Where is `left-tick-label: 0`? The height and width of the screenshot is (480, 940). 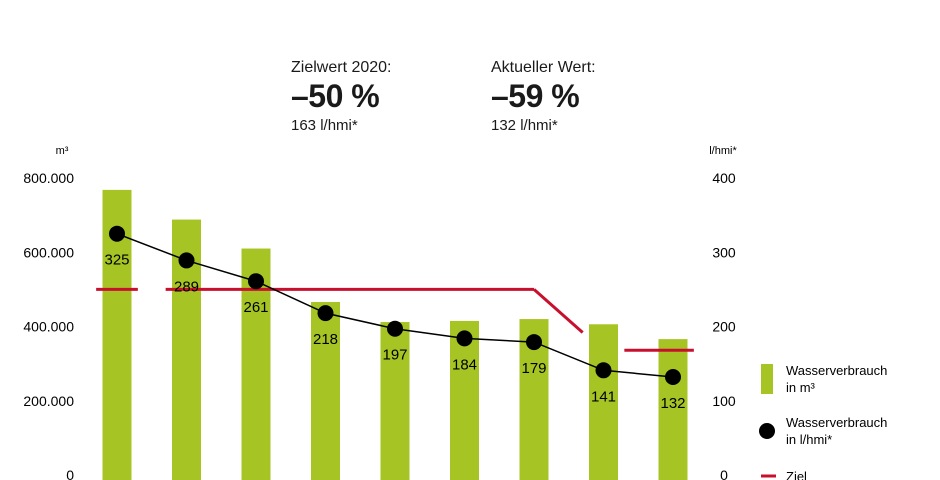 left-tick-label: 0 is located at coordinates (70, 473).